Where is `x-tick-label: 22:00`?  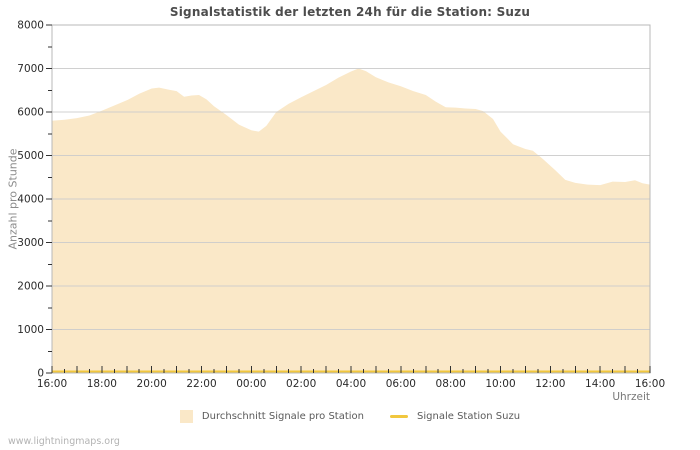 x-tick-label: 22:00 is located at coordinates (201, 384).